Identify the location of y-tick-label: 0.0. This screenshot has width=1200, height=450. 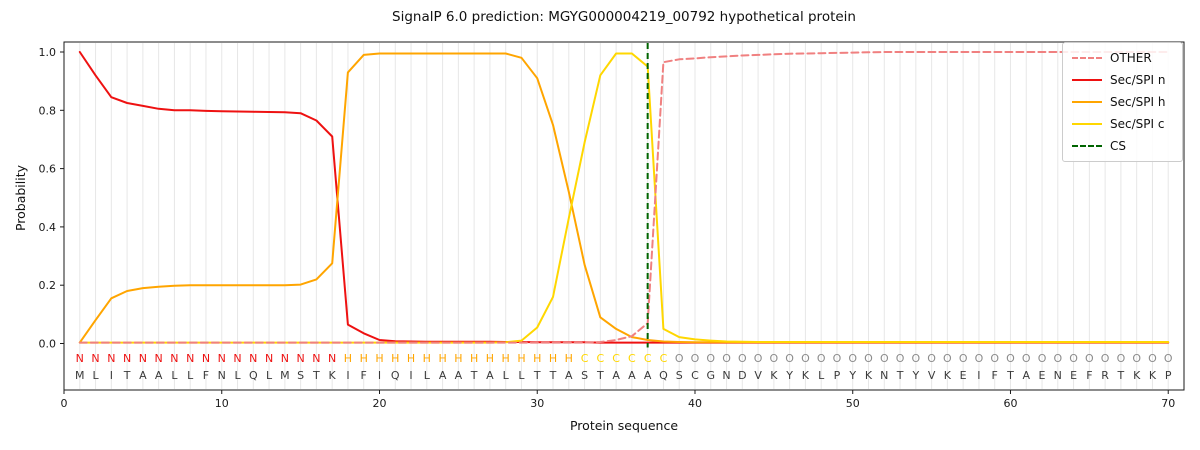
(48, 344).